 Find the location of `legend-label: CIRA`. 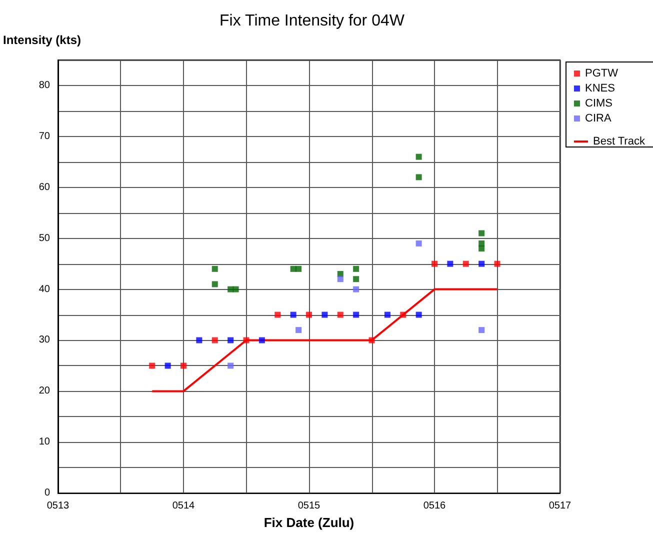

legend-label: CIRA is located at coordinates (598, 118).